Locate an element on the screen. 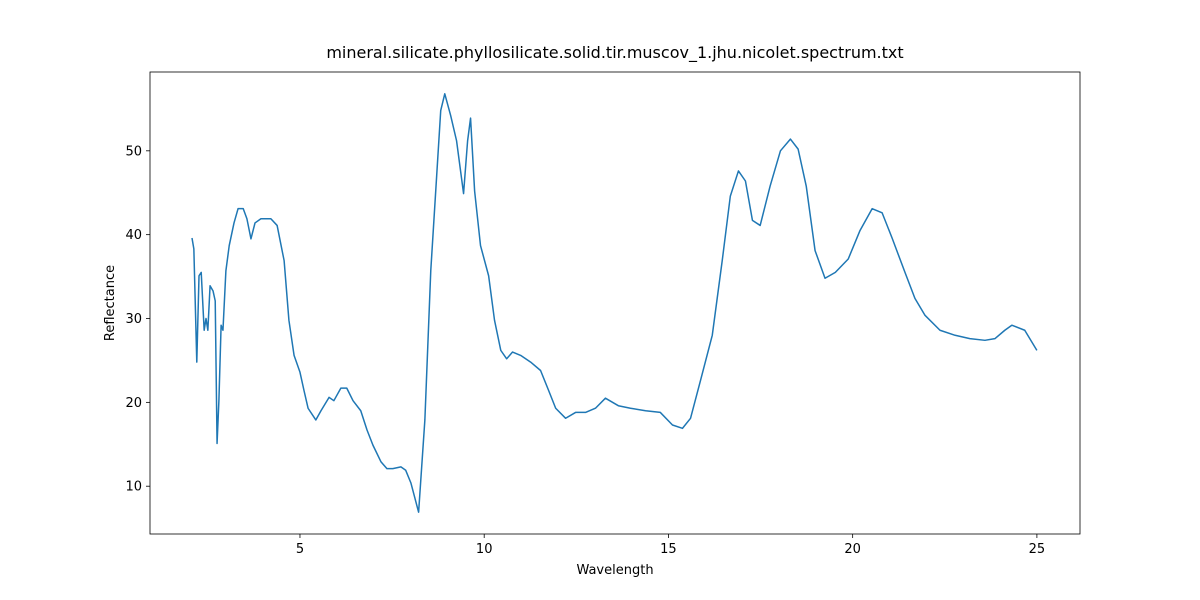 The height and width of the screenshot is (600, 1200). x-tick-label: 20 is located at coordinates (852, 549).